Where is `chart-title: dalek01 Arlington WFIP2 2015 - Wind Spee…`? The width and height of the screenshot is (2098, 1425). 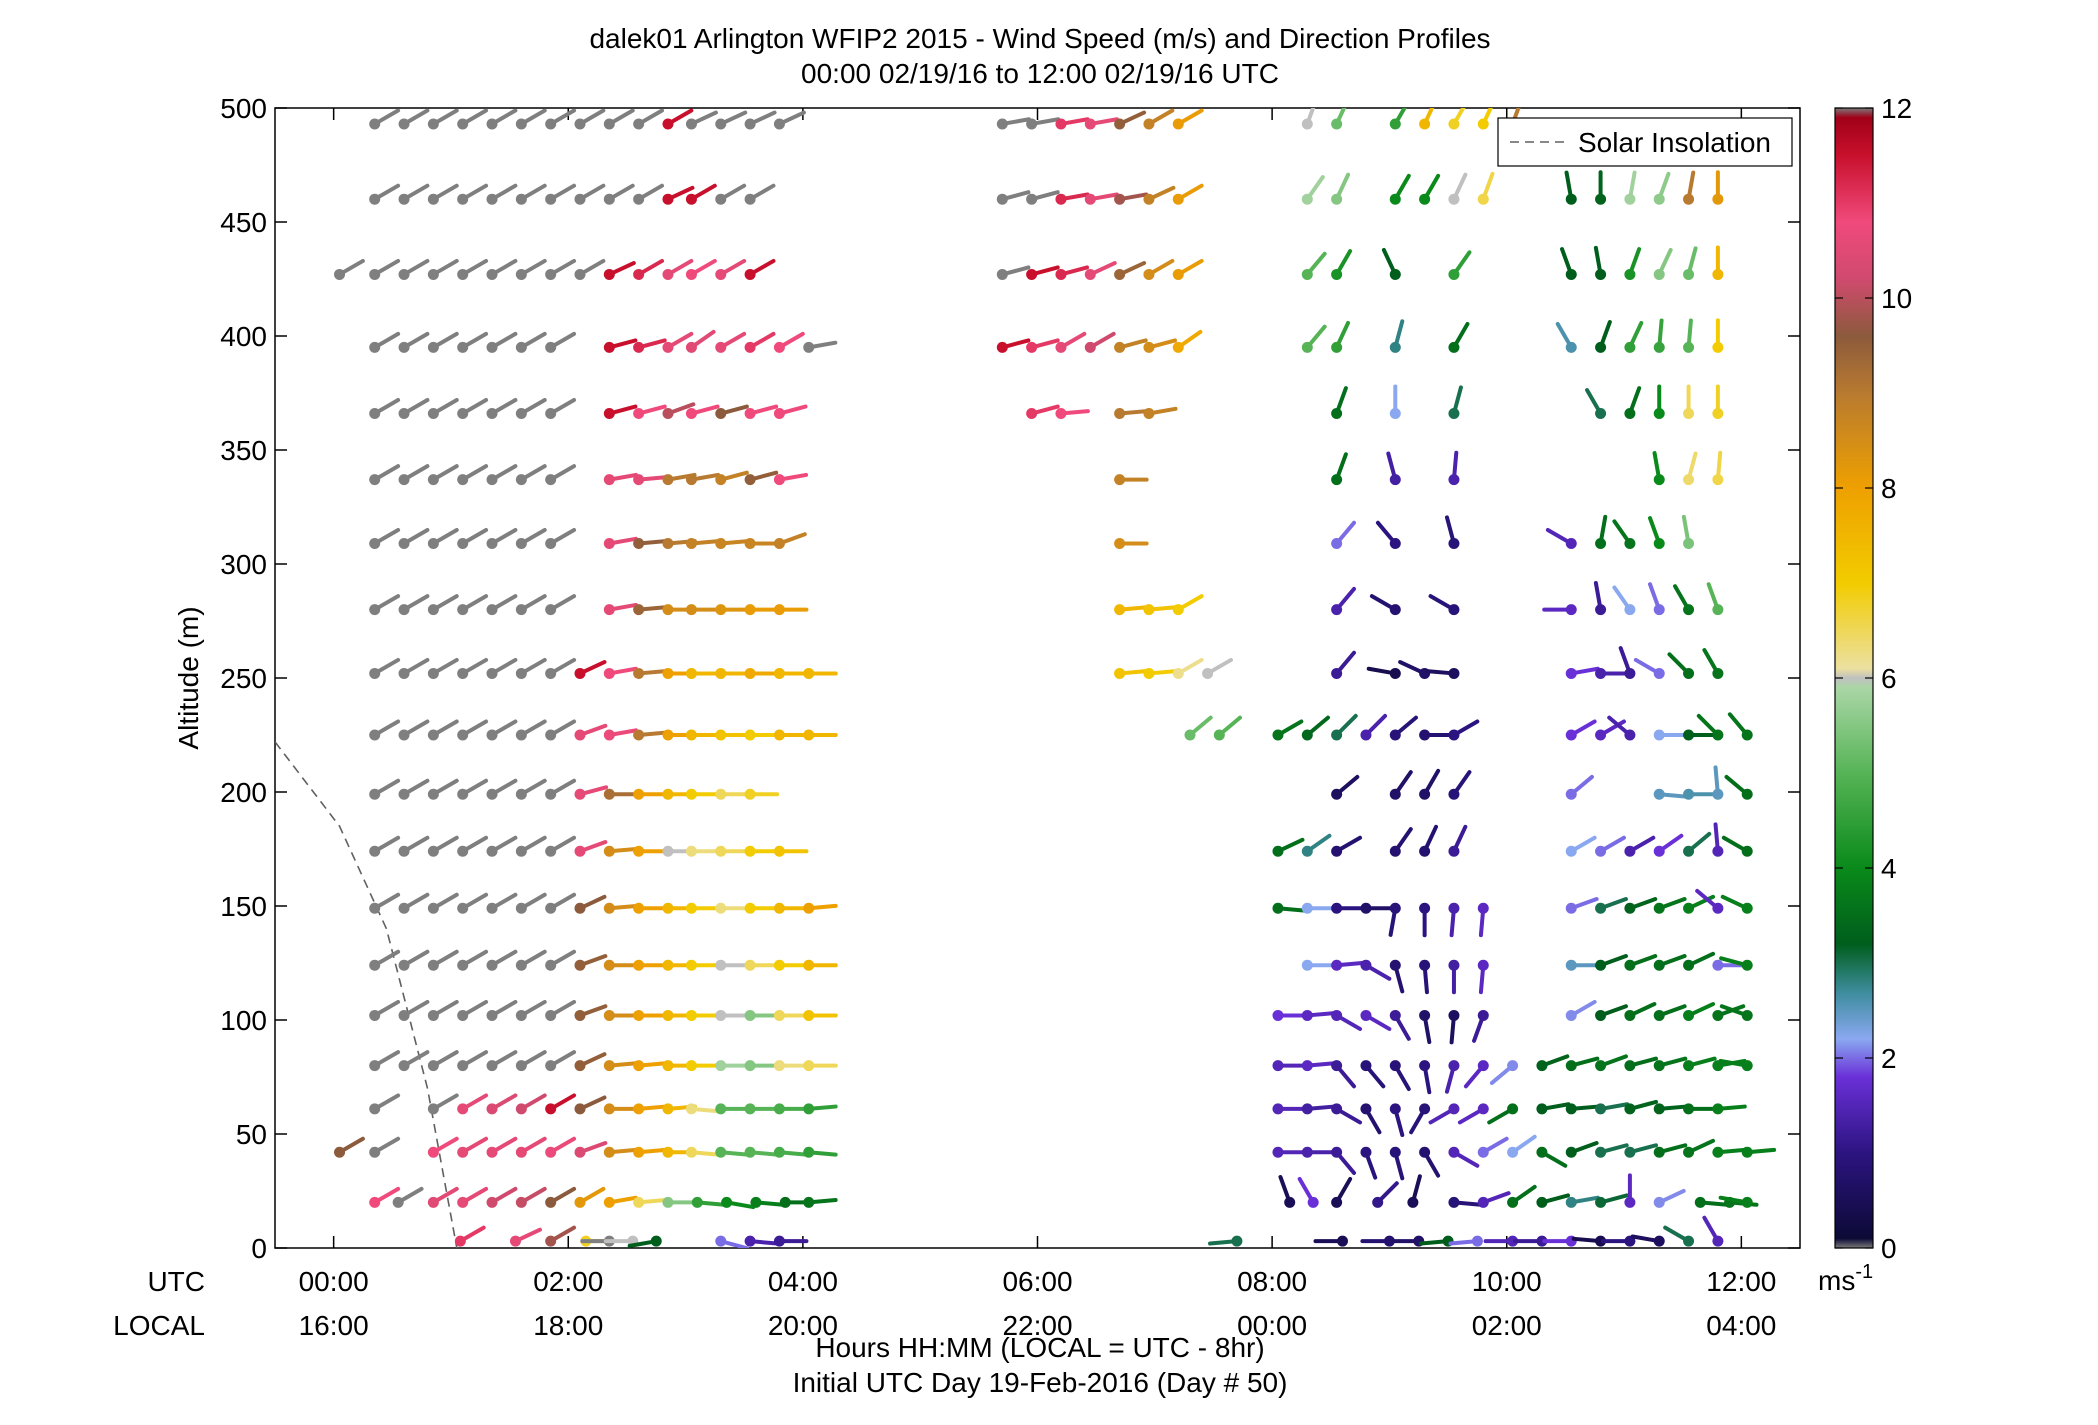 chart-title: dalek01 Arlington WFIP2 2015 - Wind Spee… is located at coordinates (1039, 38).